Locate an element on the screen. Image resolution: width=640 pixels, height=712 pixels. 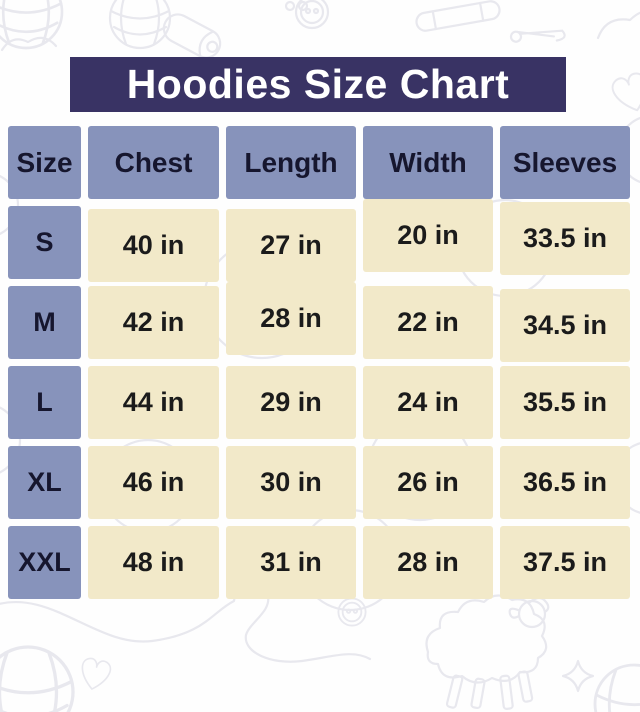
row-header-m: M is located at coordinates (44, 322).